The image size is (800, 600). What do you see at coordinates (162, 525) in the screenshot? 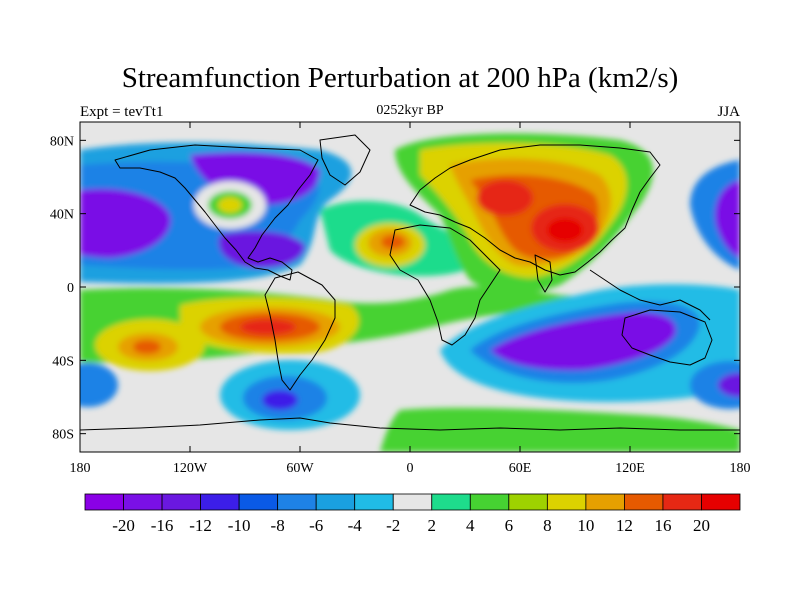
I see `colorbar-label: -16` at bounding box center [162, 525].